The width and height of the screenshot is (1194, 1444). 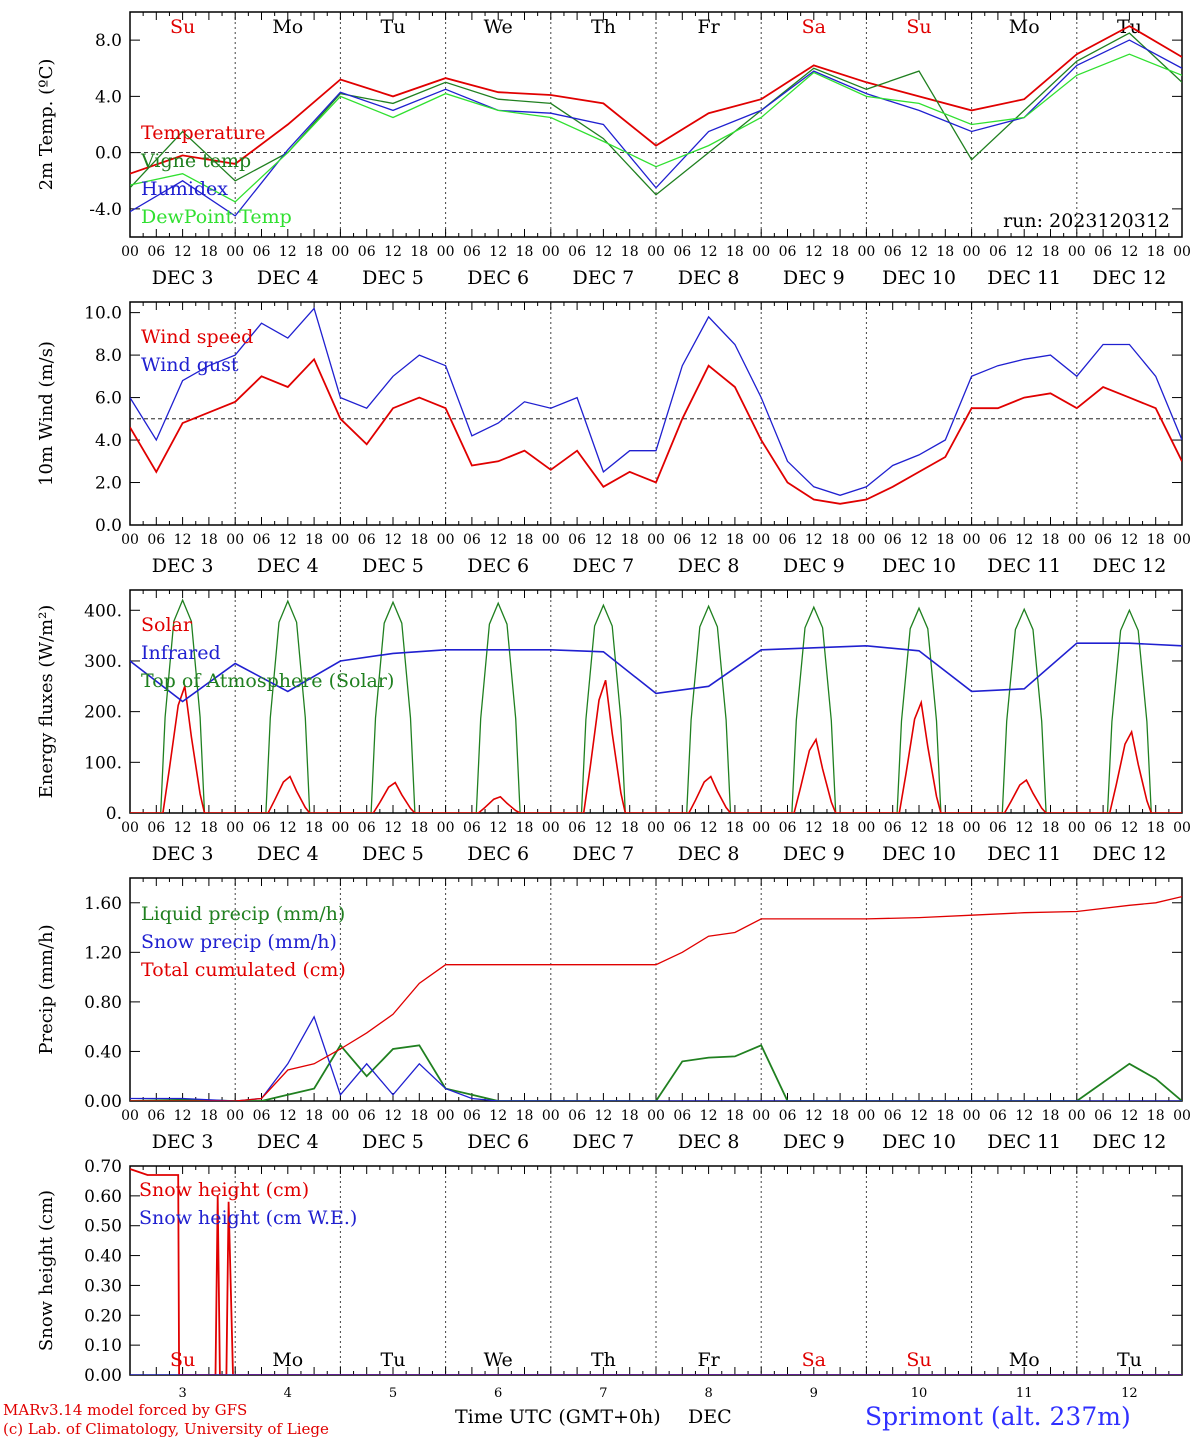 I want to click on series-line-dewpoint-temp, so click(x=656, y=128).